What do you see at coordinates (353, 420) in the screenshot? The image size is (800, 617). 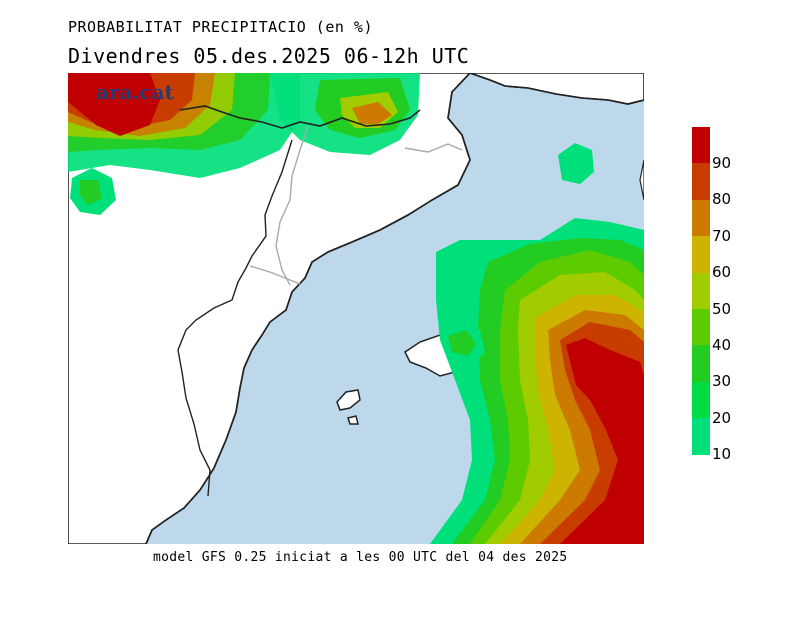 I see `island-formentera` at bounding box center [353, 420].